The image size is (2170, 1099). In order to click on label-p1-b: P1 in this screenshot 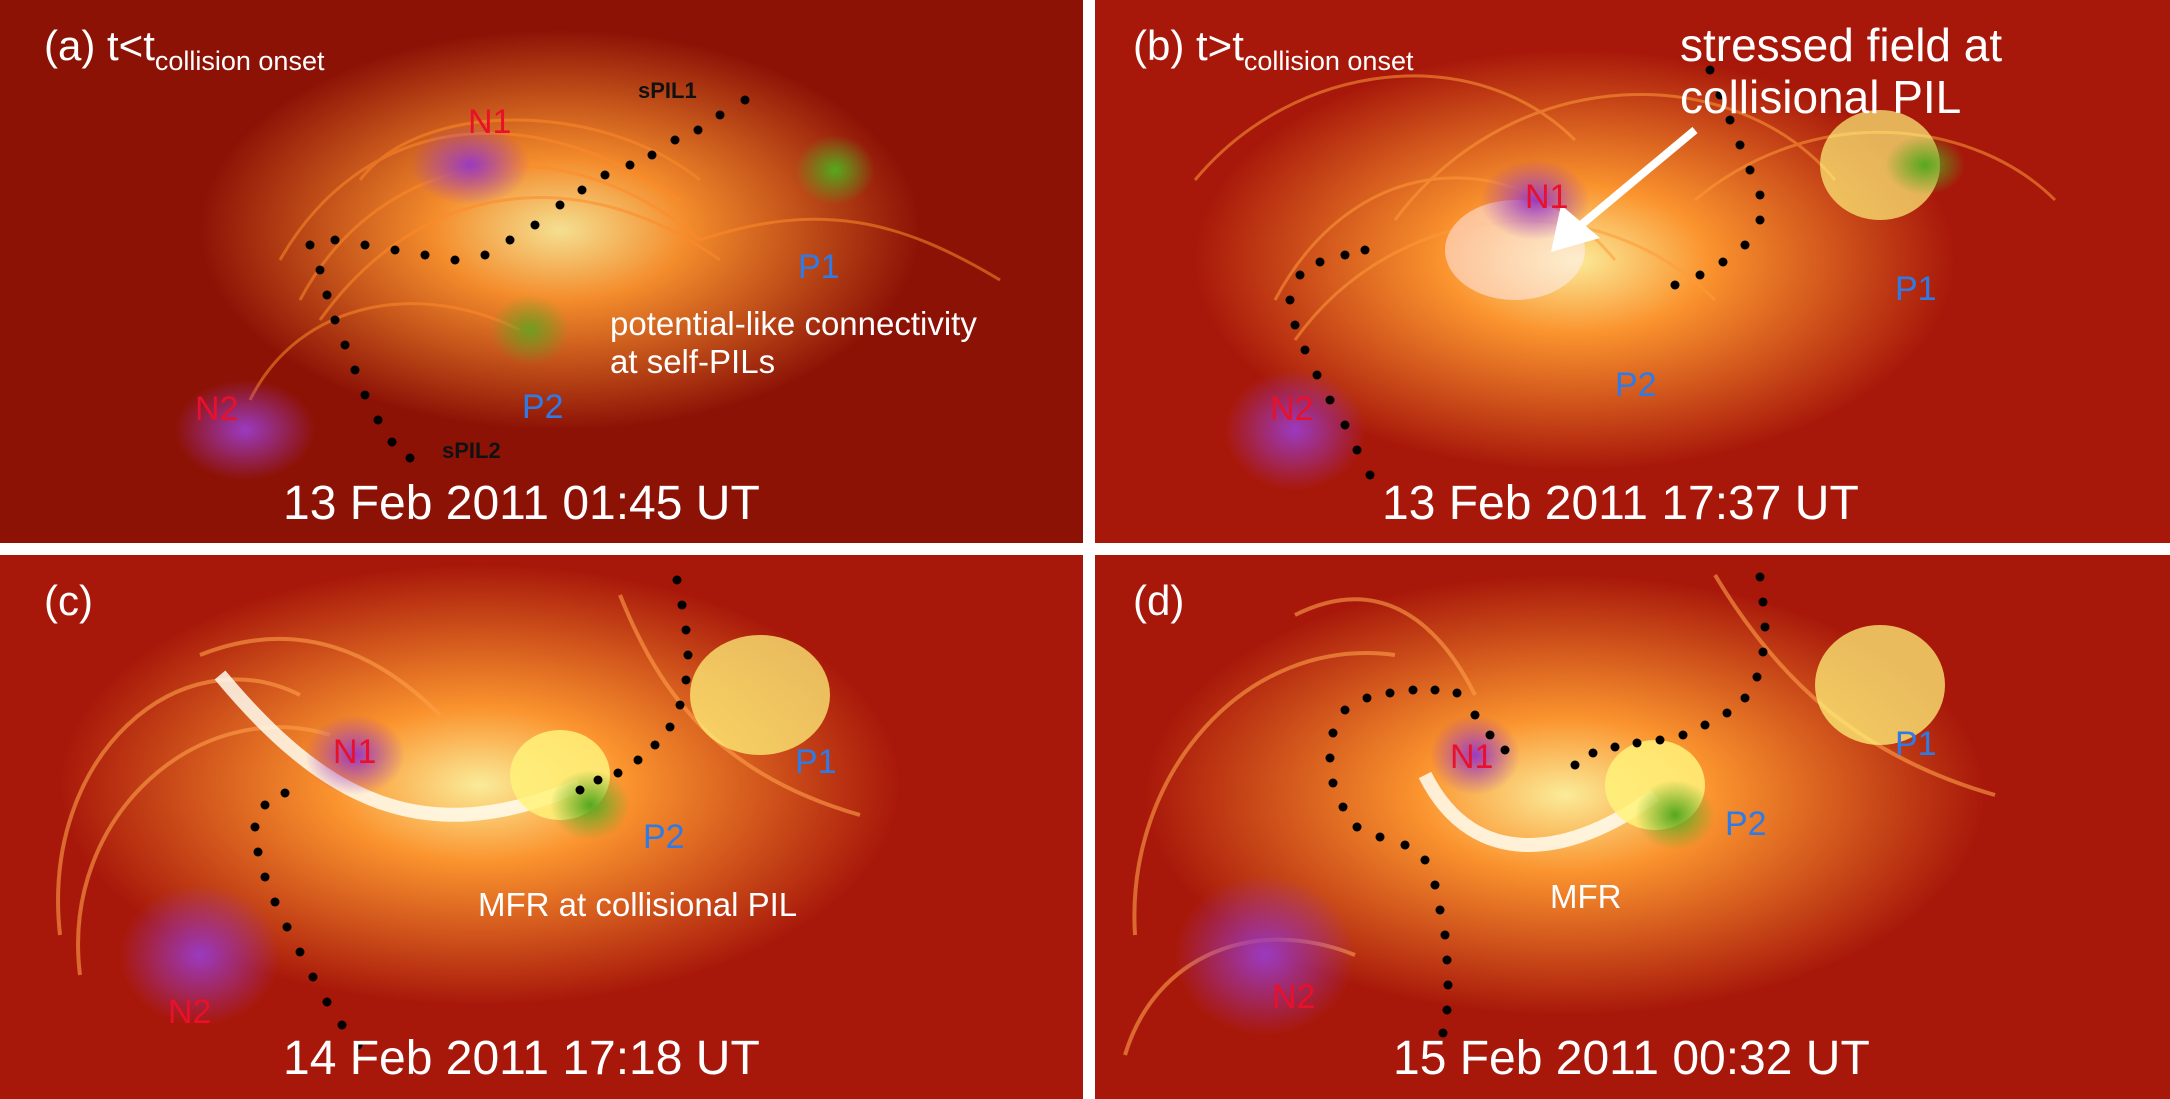, I will do `click(1916, 289)`.